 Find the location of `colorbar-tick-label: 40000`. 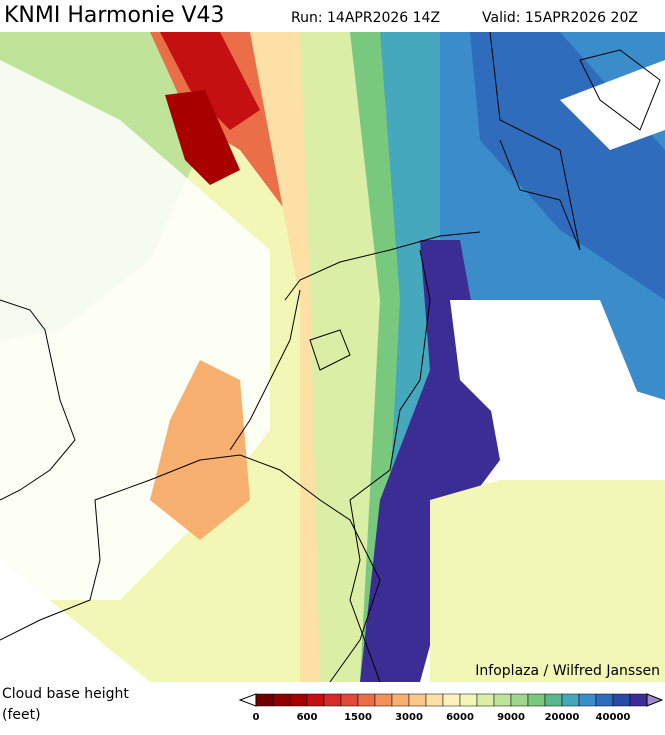

colorbar-tick-label: 40000 is located at coordinates (613, 717).